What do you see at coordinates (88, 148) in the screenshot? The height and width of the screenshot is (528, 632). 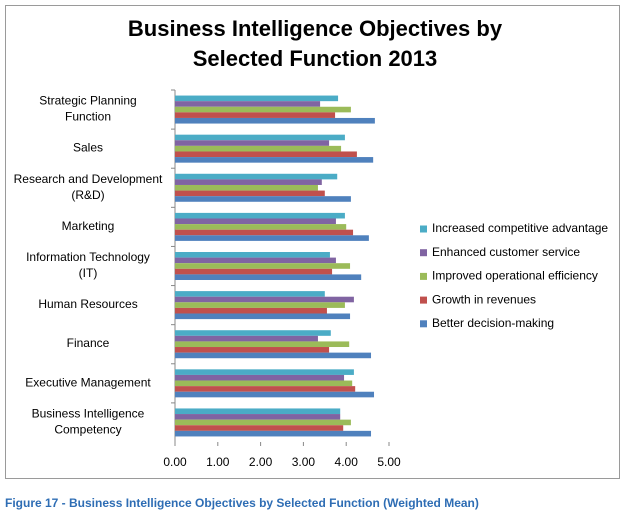 I see `y-tick-label: Sales` at bounding box center [88, 148].